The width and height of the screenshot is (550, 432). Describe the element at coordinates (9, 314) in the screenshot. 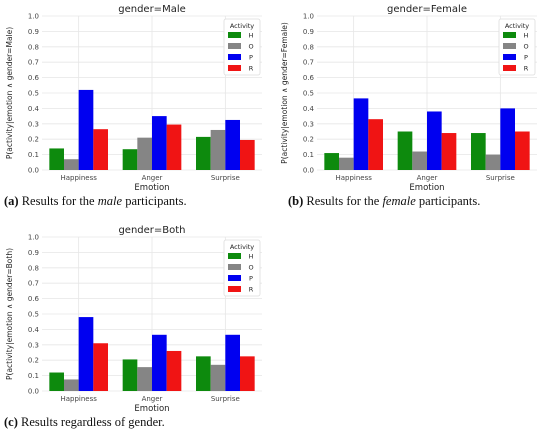

I see `y-axis-label: P(activity|emotion ∧ gender=Both)` at that location.